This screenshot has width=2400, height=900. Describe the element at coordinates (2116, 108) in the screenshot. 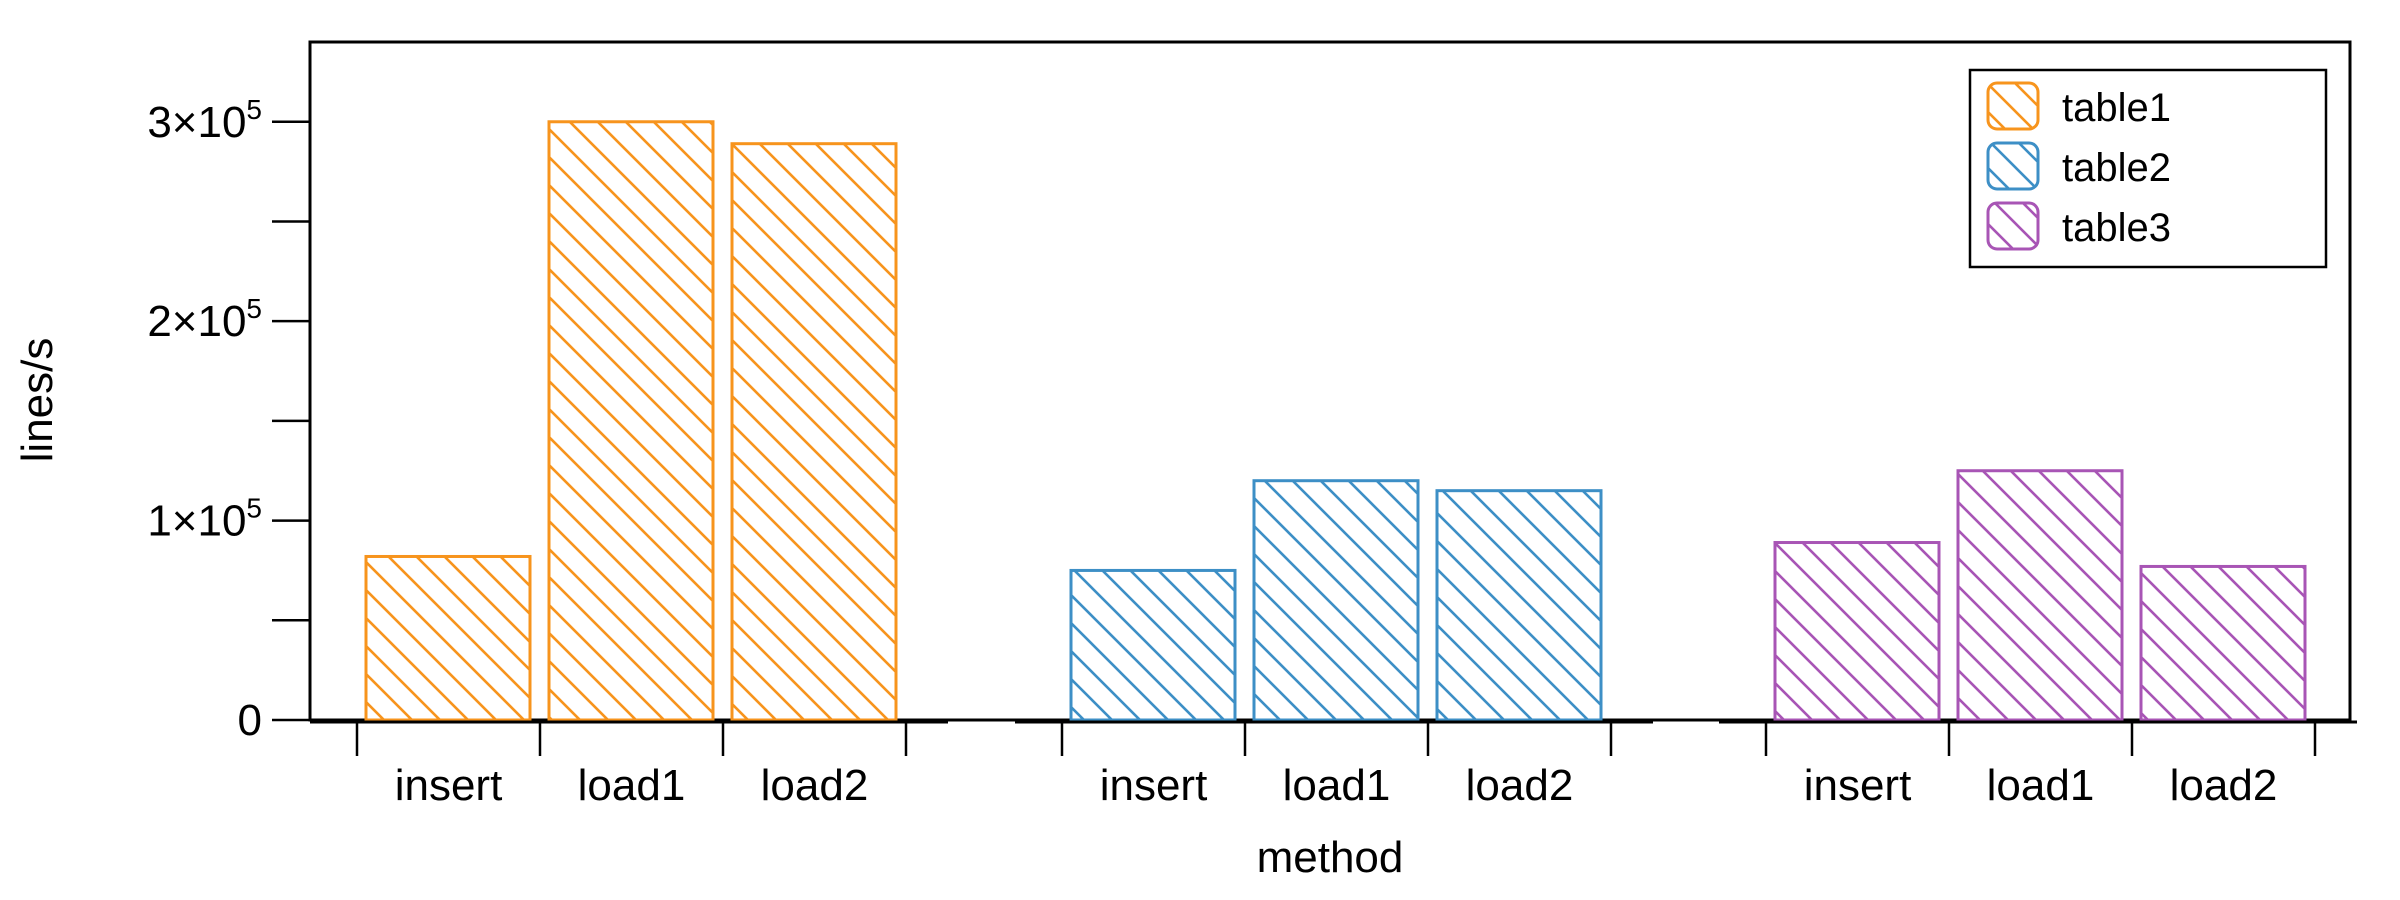

I see `legend-label-table1: table1` at that location.